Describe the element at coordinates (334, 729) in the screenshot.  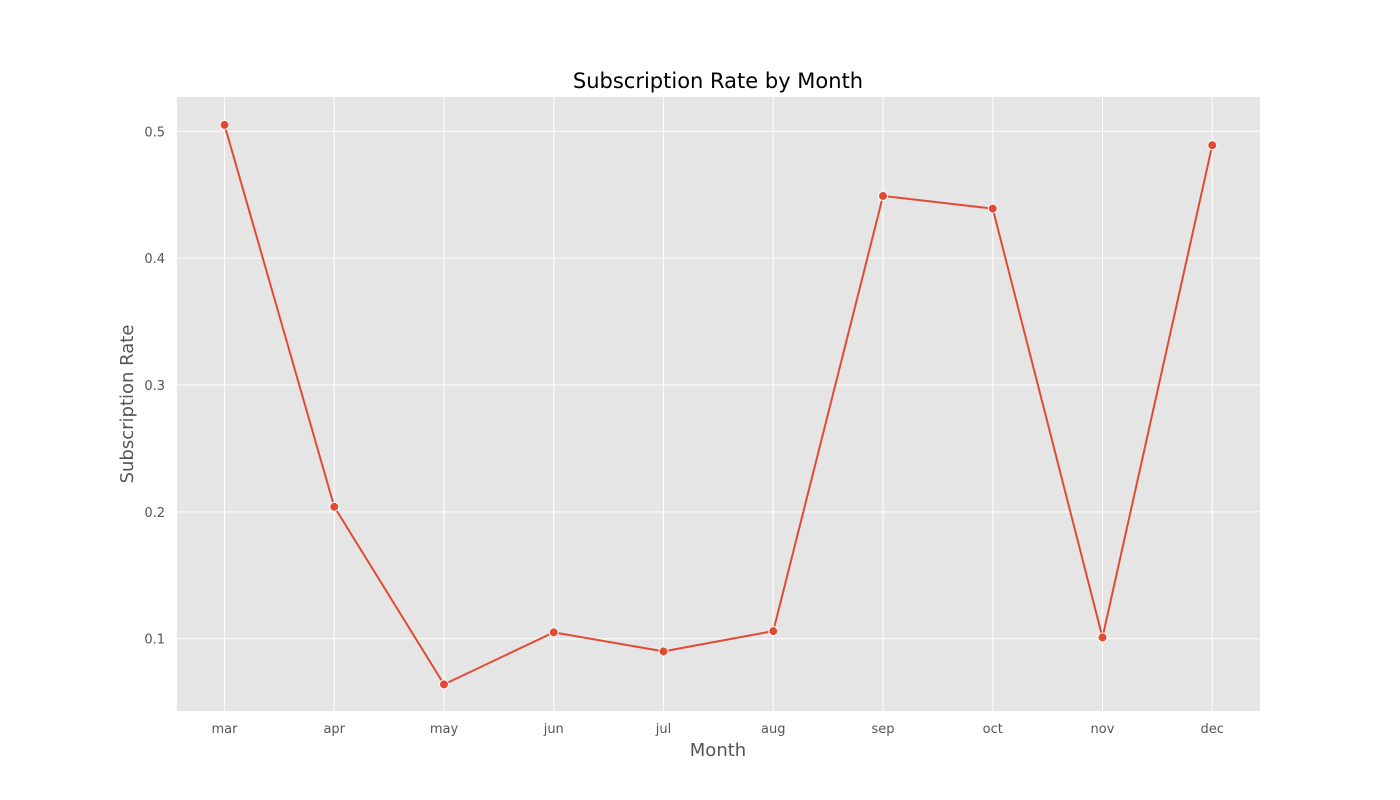
I see `x-tick-label: apr` at that location.